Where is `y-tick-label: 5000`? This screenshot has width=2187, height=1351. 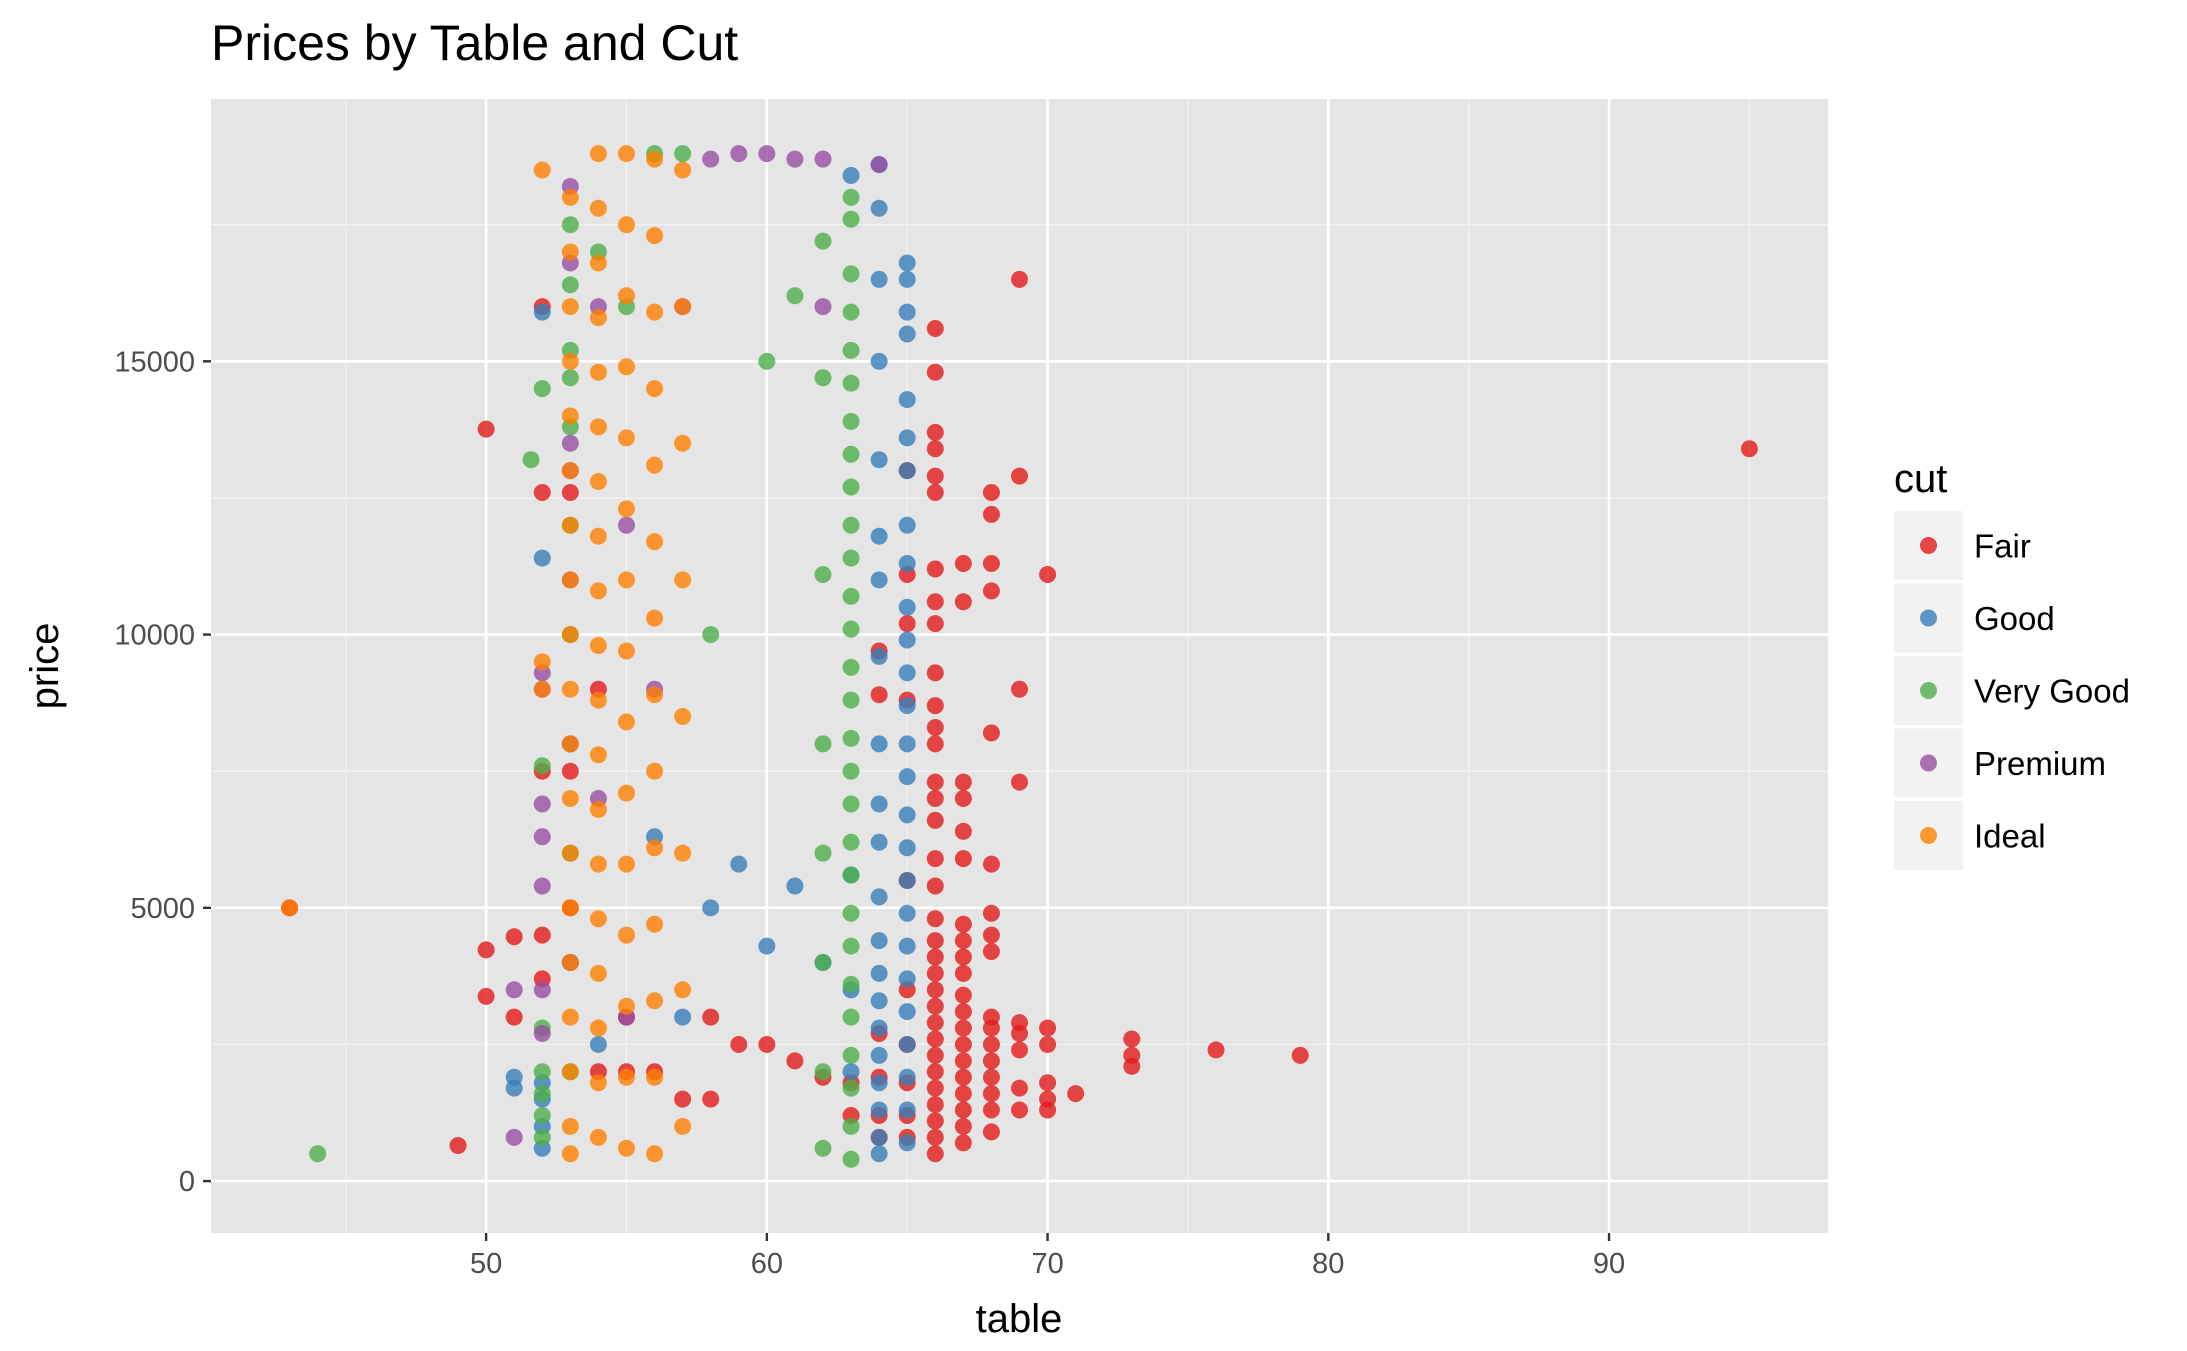
y-tick-label: 5000 is located at coordinates (162, 909).